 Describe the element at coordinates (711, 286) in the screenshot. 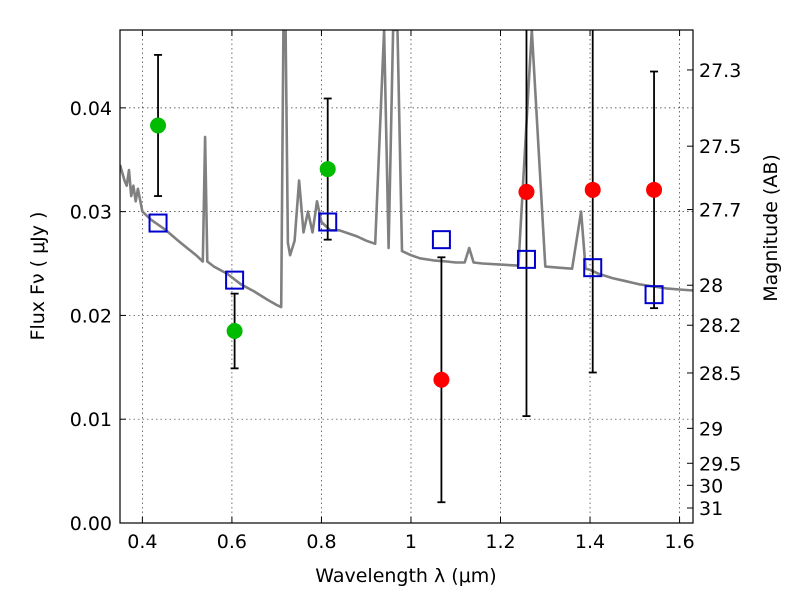

I see `y2-tick-label: 28` at that location.